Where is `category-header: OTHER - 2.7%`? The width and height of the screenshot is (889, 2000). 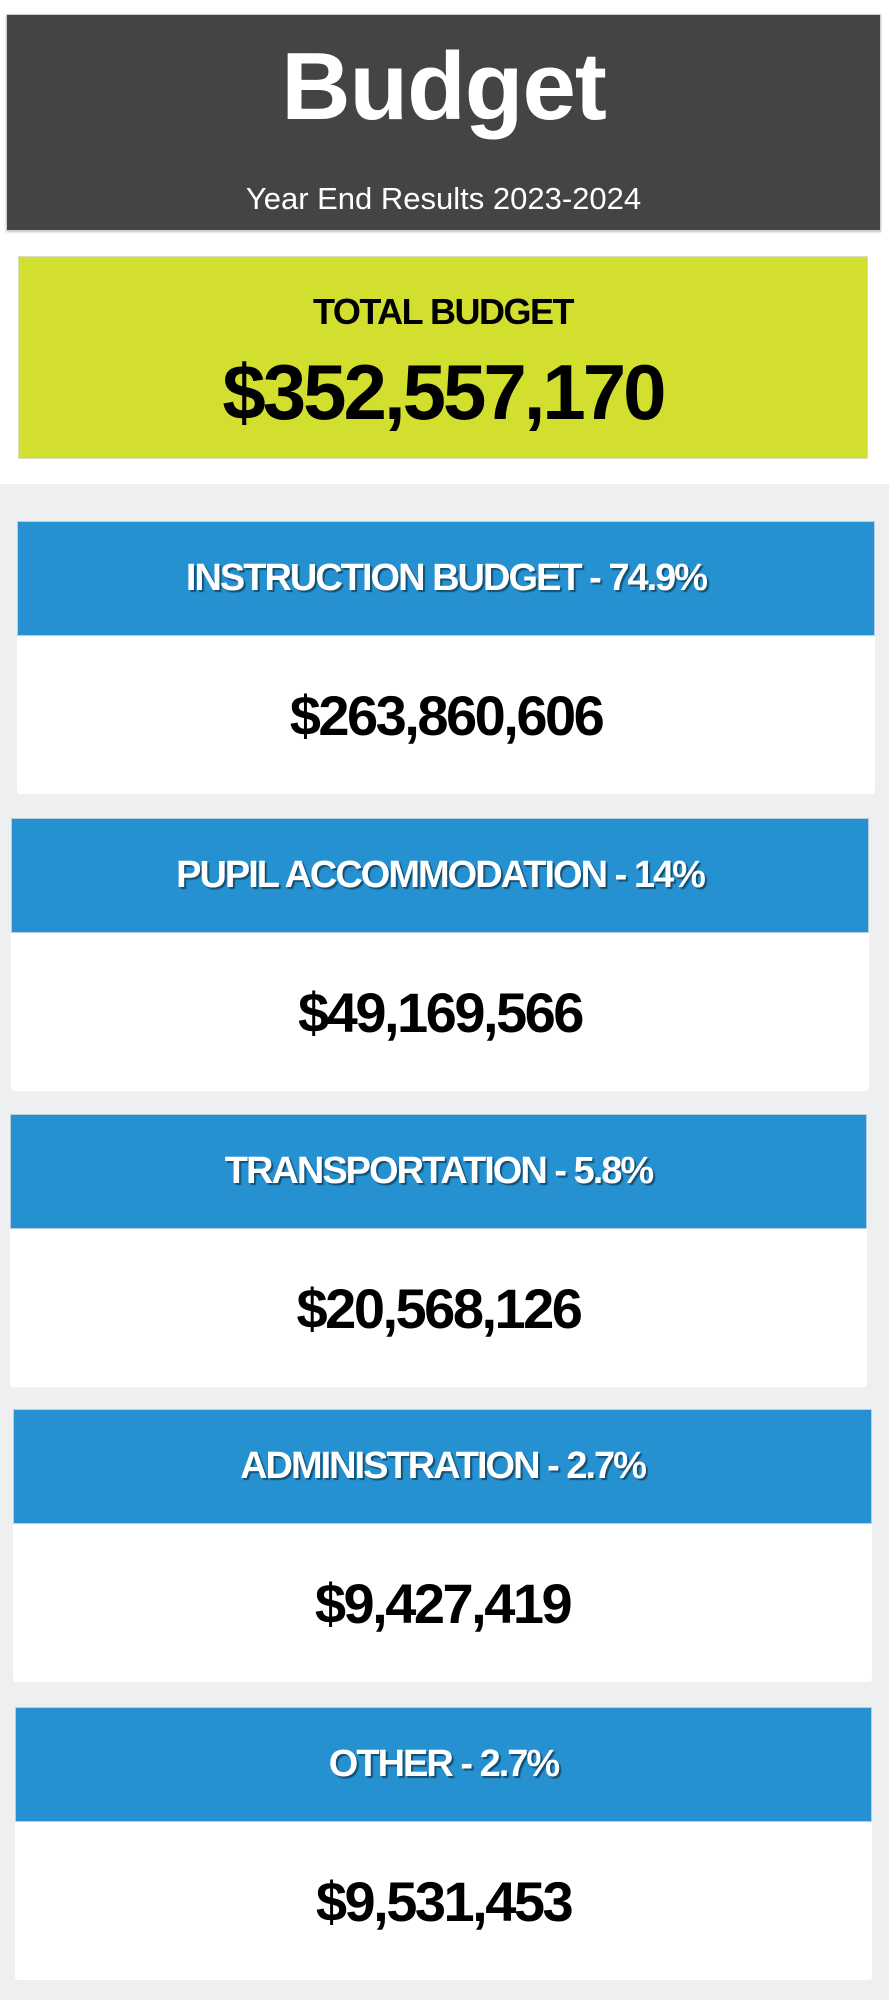
category-header: OTHER - 2.7% is located at coordinates (443, 1764).